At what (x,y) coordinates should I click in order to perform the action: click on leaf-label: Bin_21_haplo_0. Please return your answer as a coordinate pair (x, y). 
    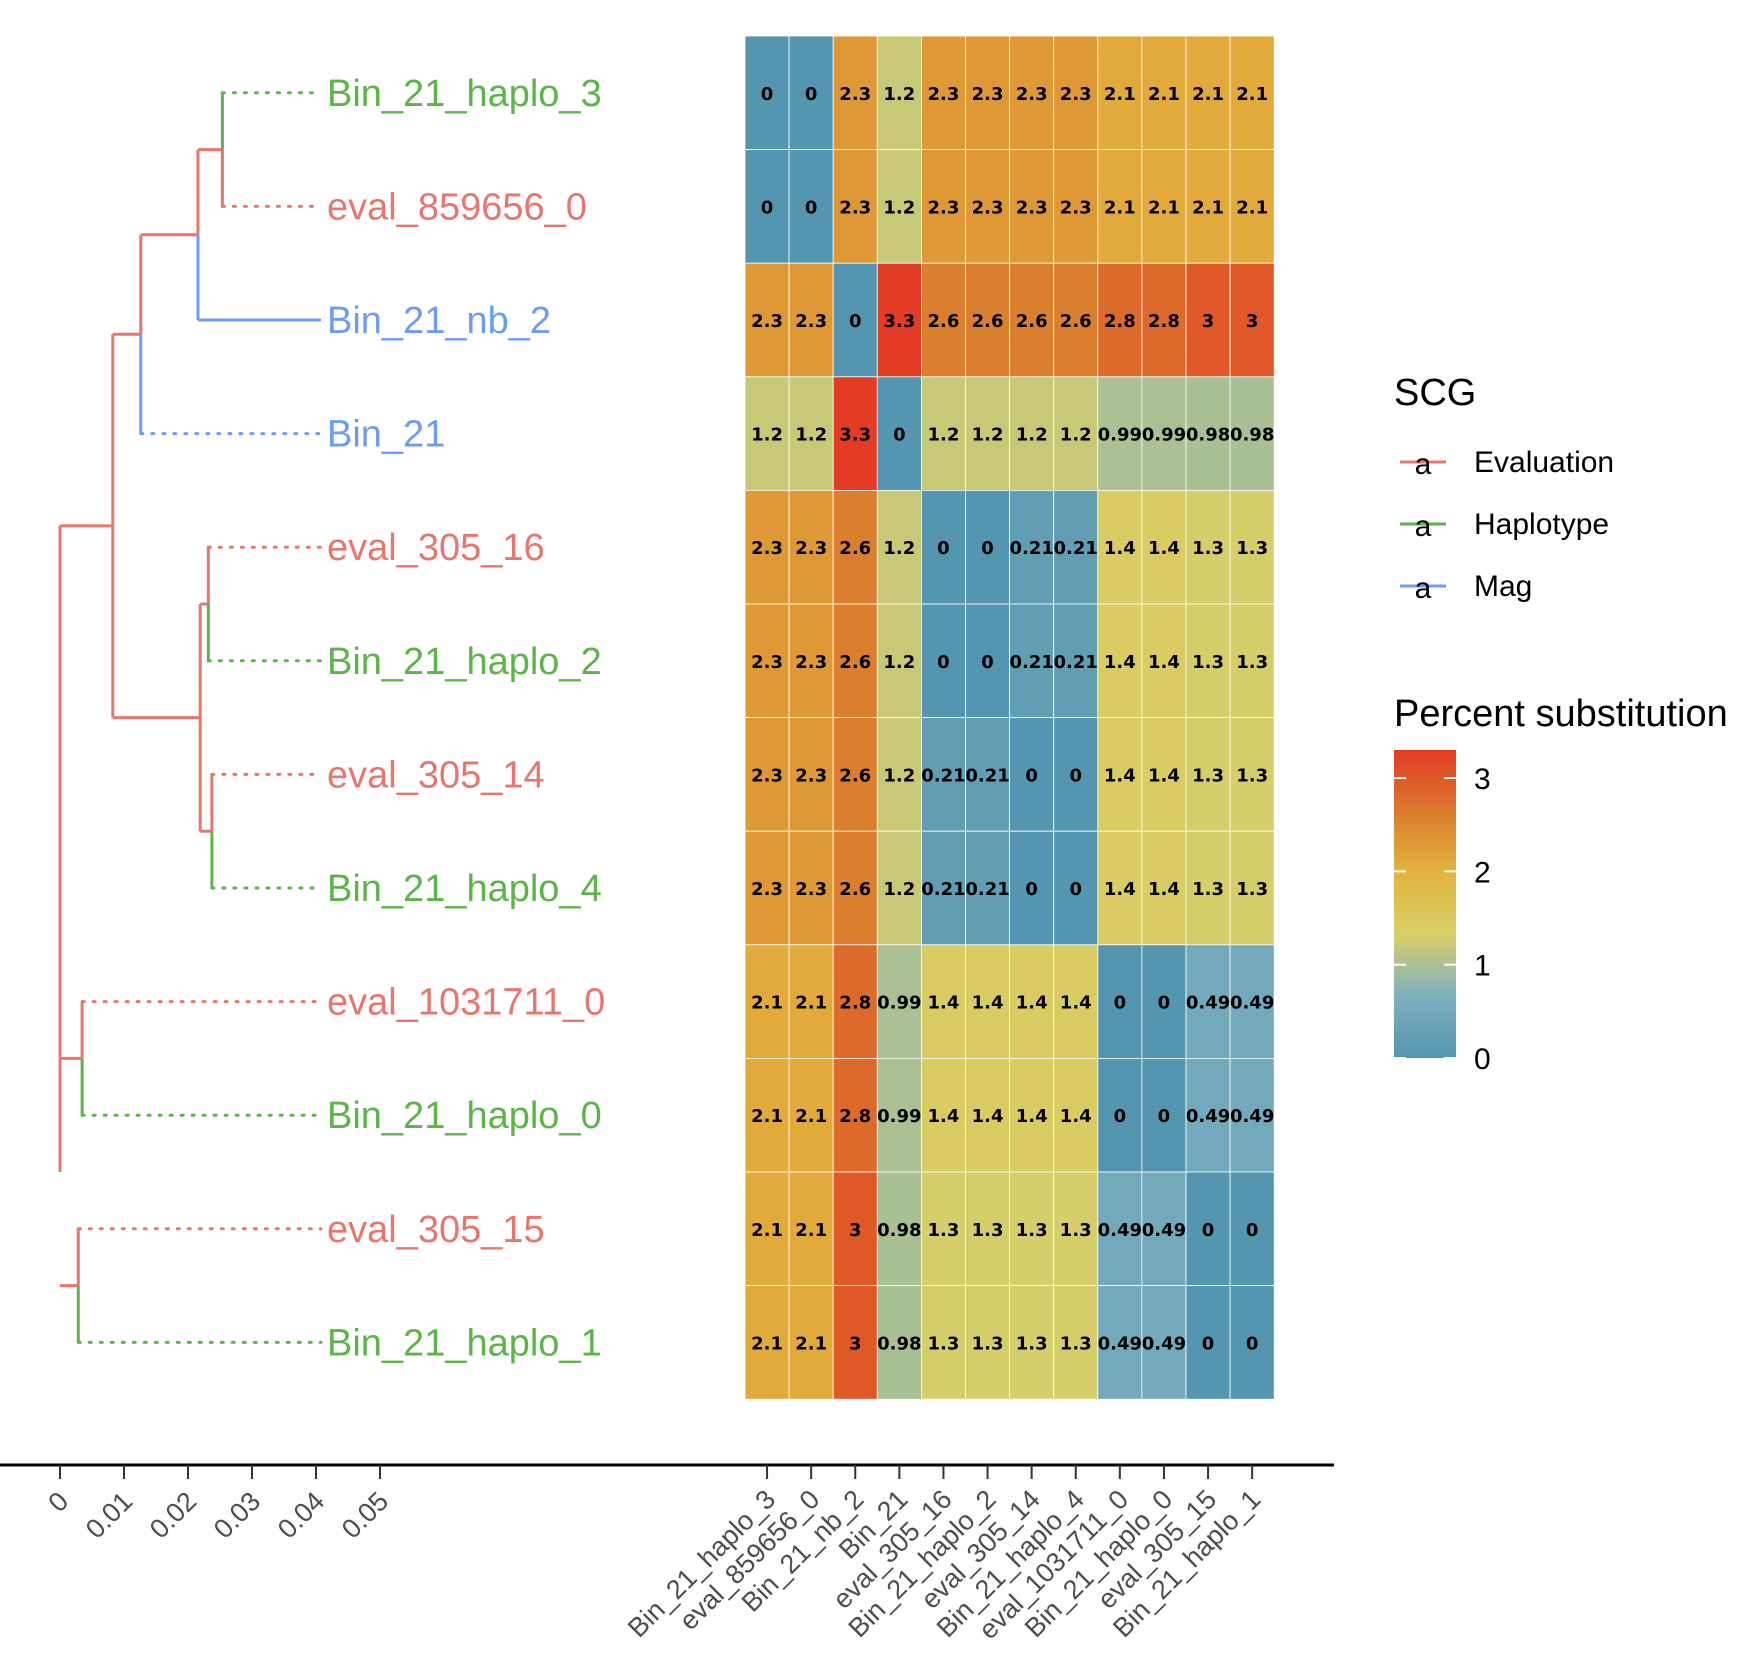
    Looking at the image, I should click on (464, 1116).